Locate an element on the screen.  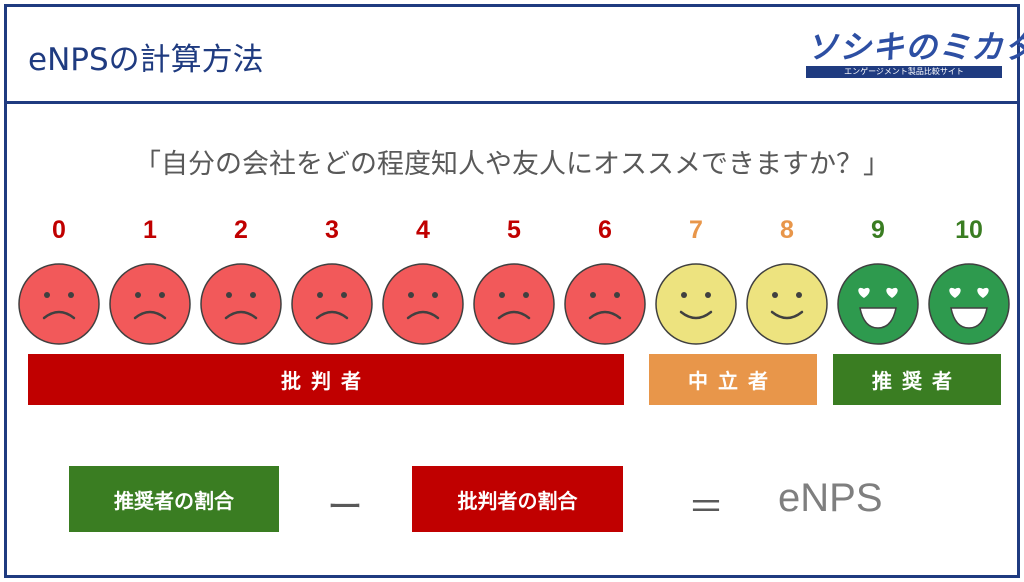
score-label: 0 is located at coordinates (59, 230).